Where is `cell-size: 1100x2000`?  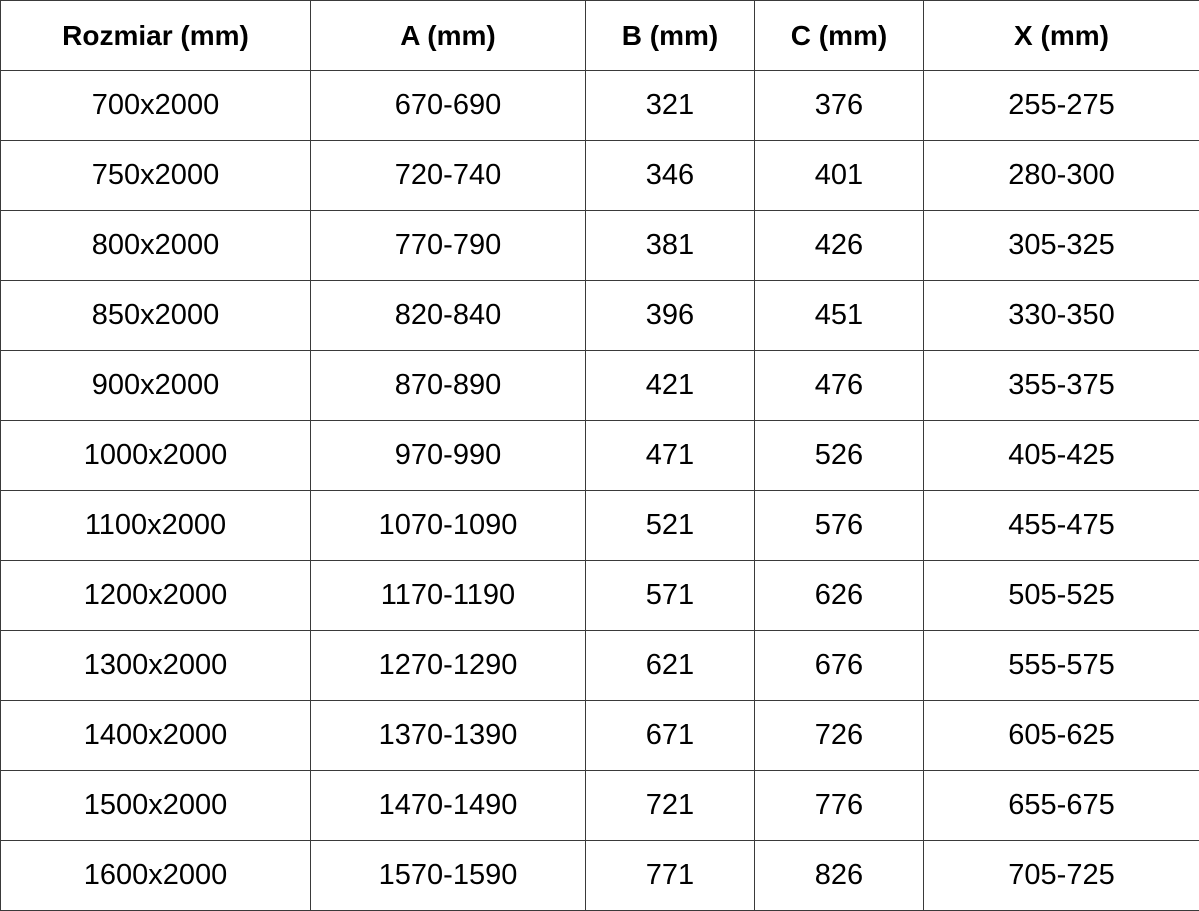 cell-size: 1100x2000 is located at coordinates (155, 525).